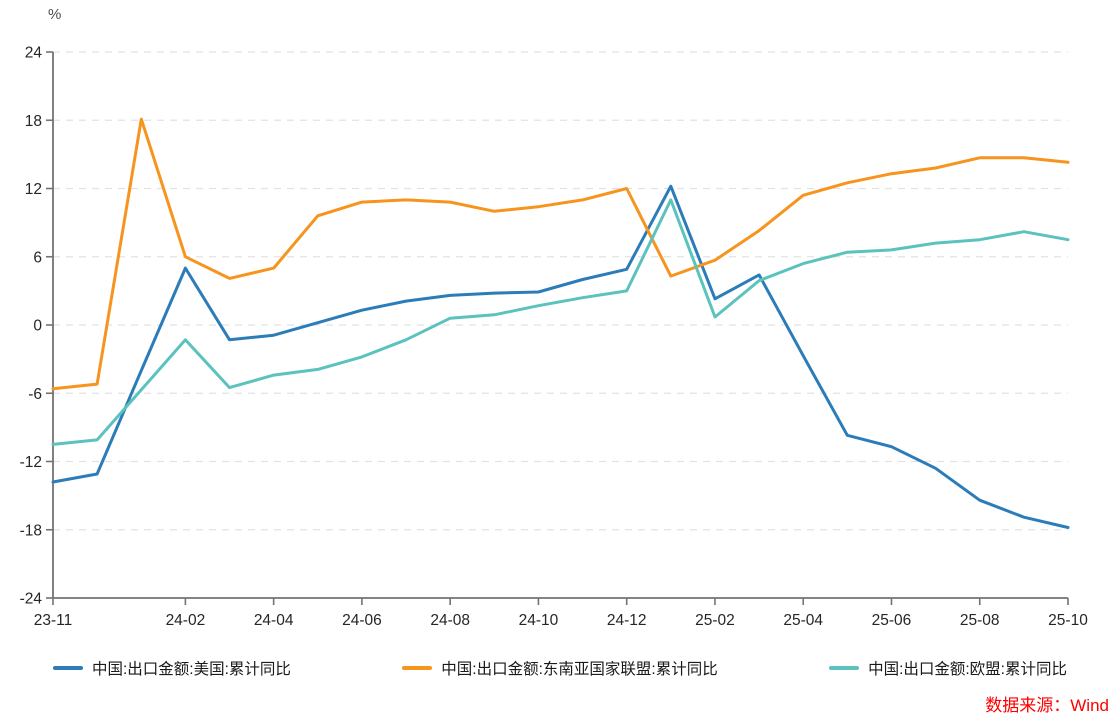  Describe the element at coordinates (362, 620) in the screenshot. I see `x-axis-tick-label: 24-06` at that location.